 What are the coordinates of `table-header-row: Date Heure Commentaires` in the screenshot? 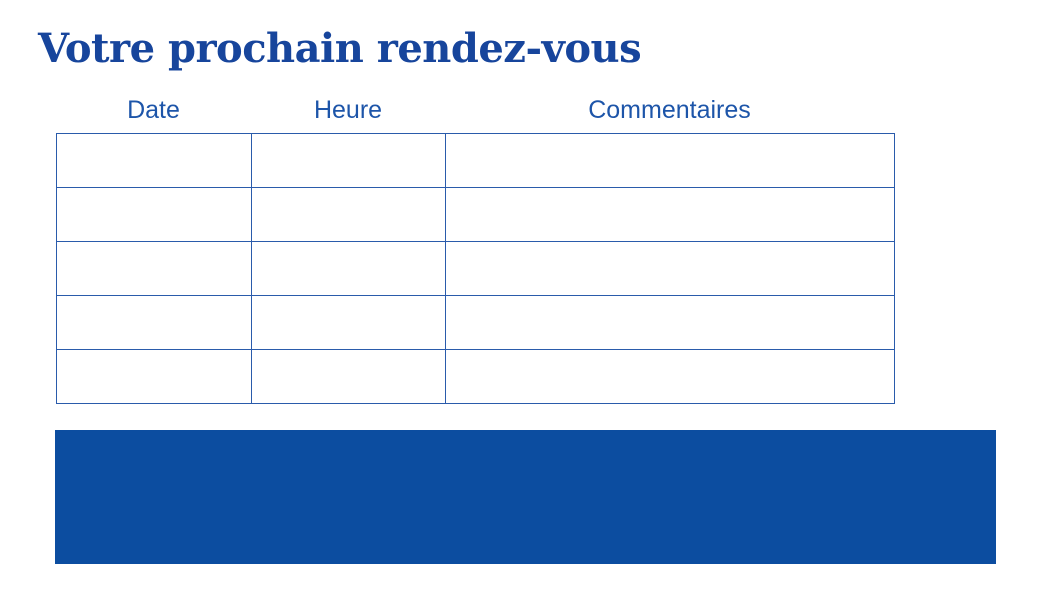 It's located at (475, 110).